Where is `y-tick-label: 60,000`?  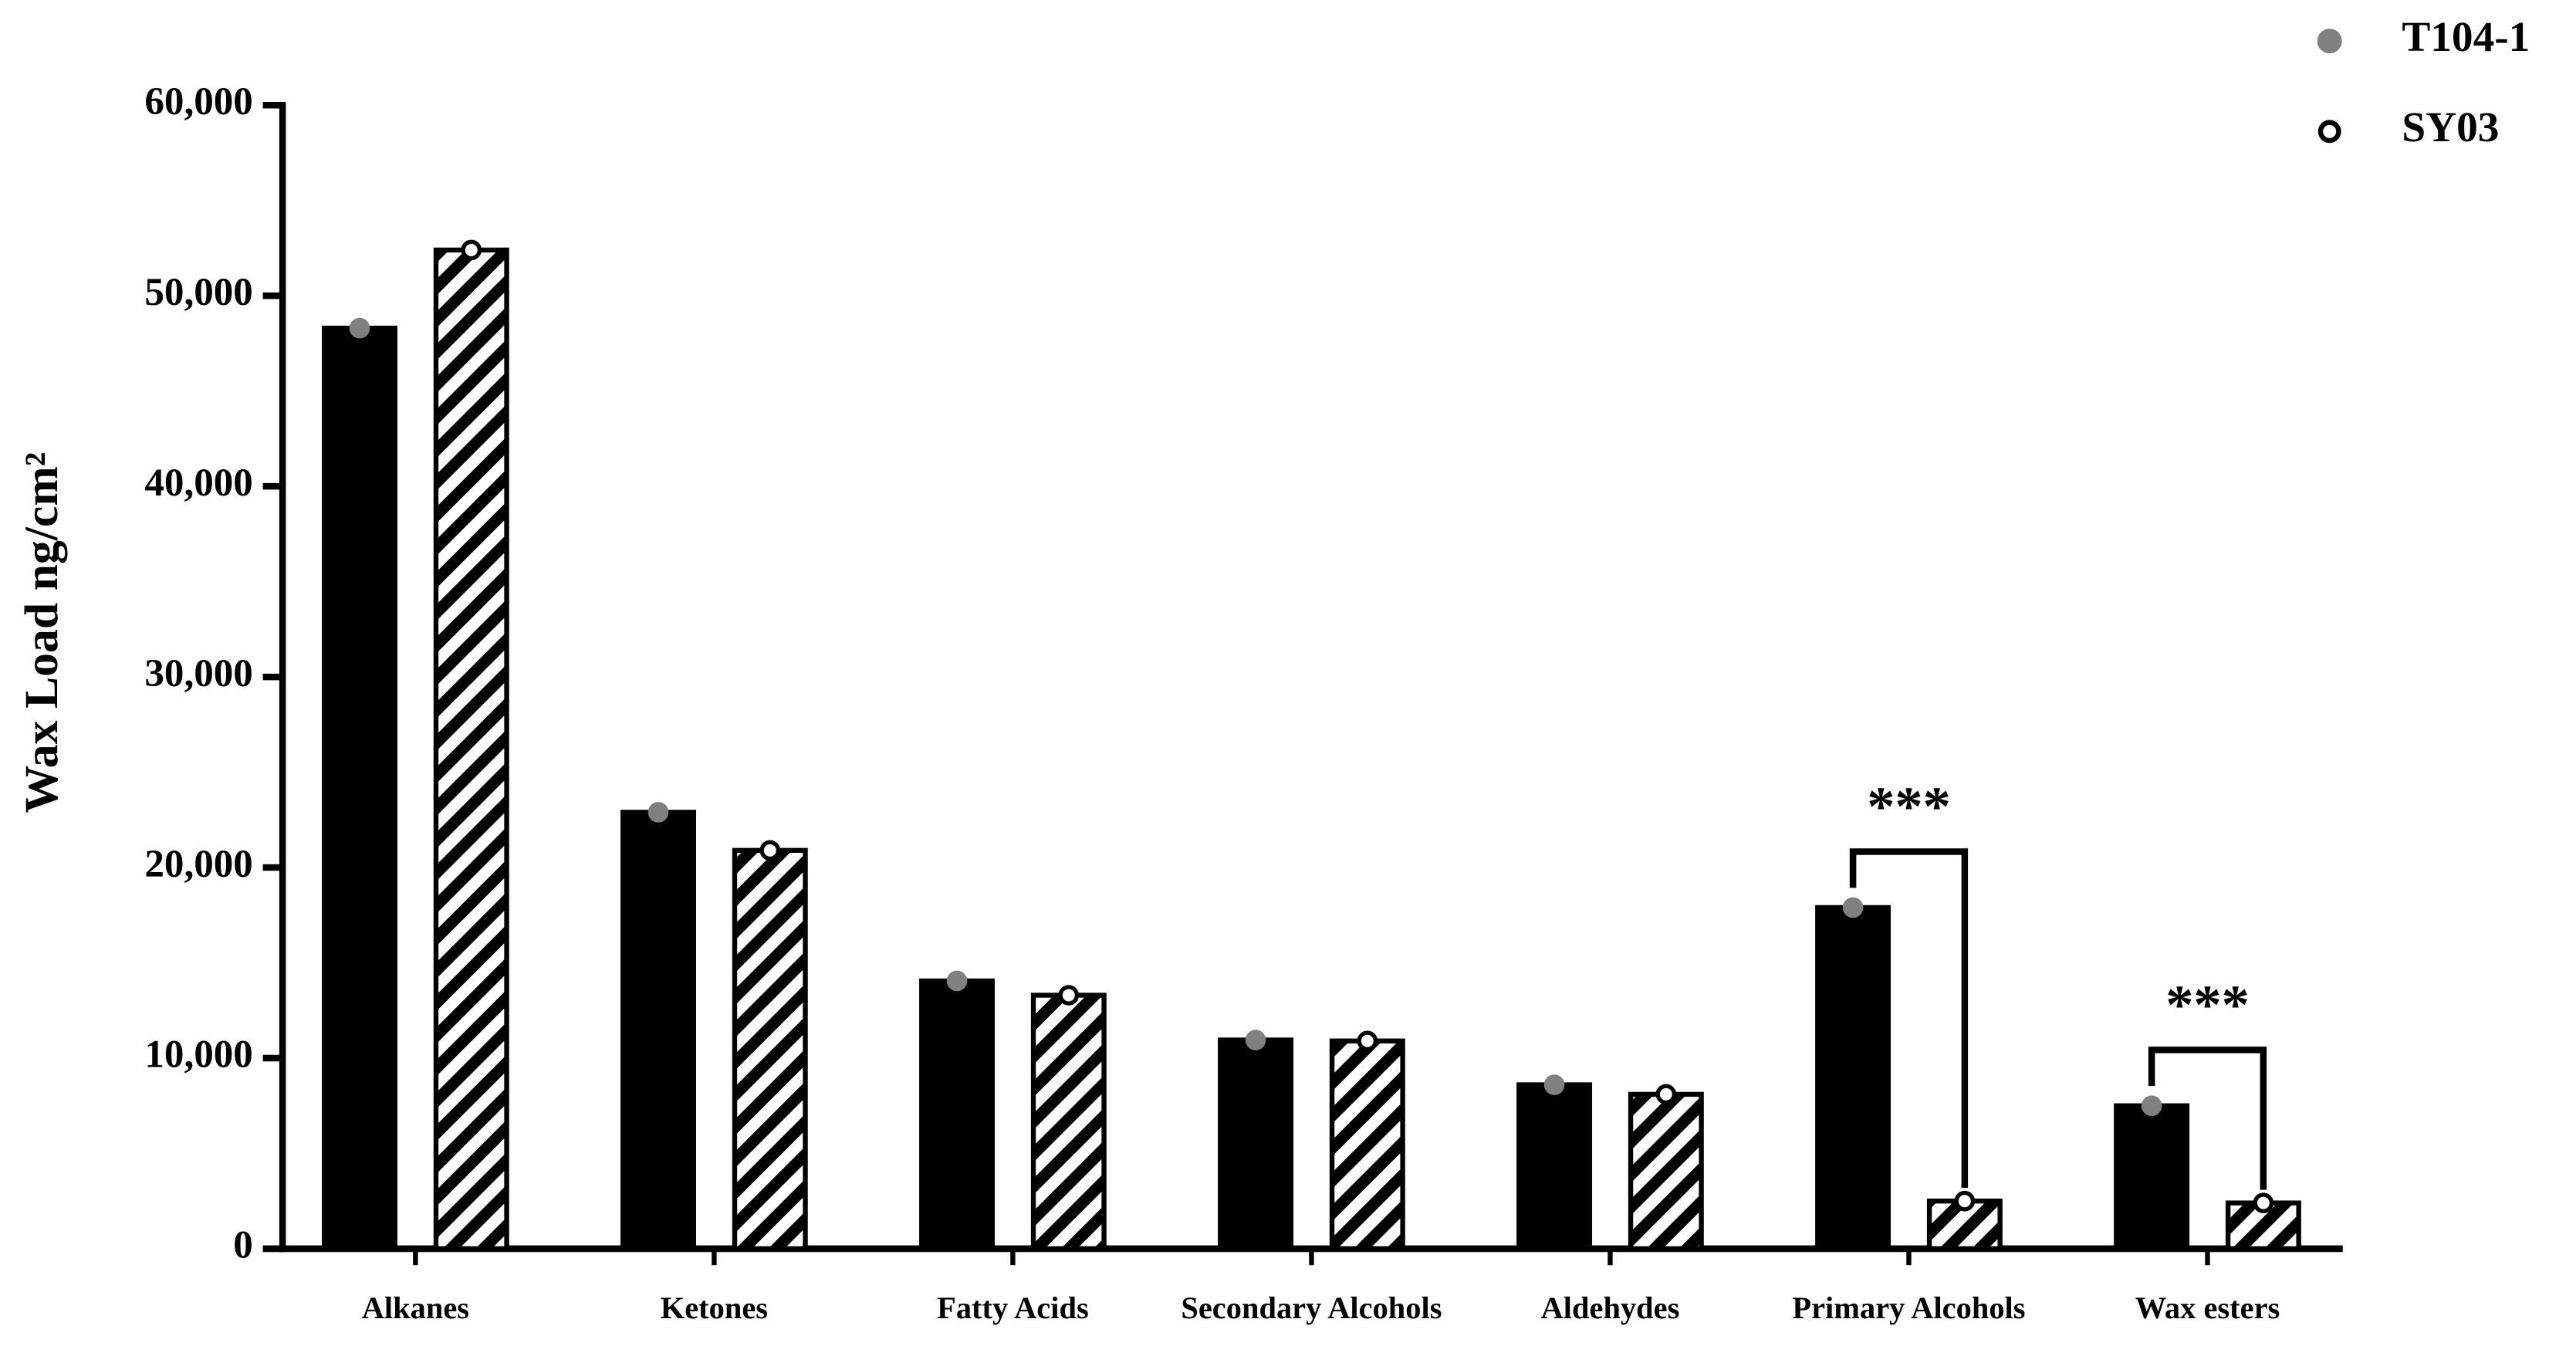 y-tick-label: 60,000 is located at coordinates (198, 101).